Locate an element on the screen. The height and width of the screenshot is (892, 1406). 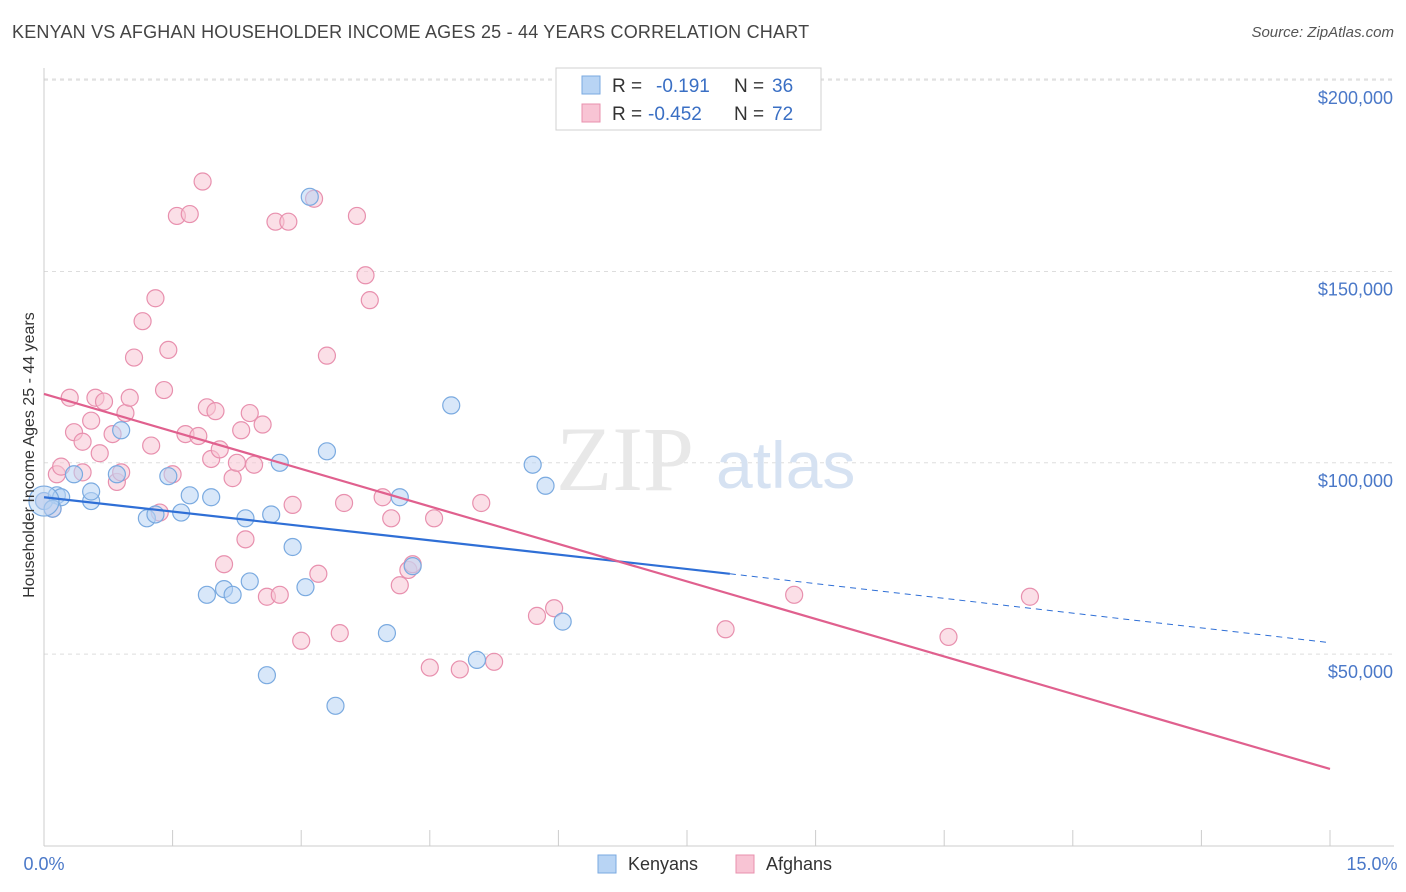
watermark-zip: ZIP is located at coordinates (625, 459).